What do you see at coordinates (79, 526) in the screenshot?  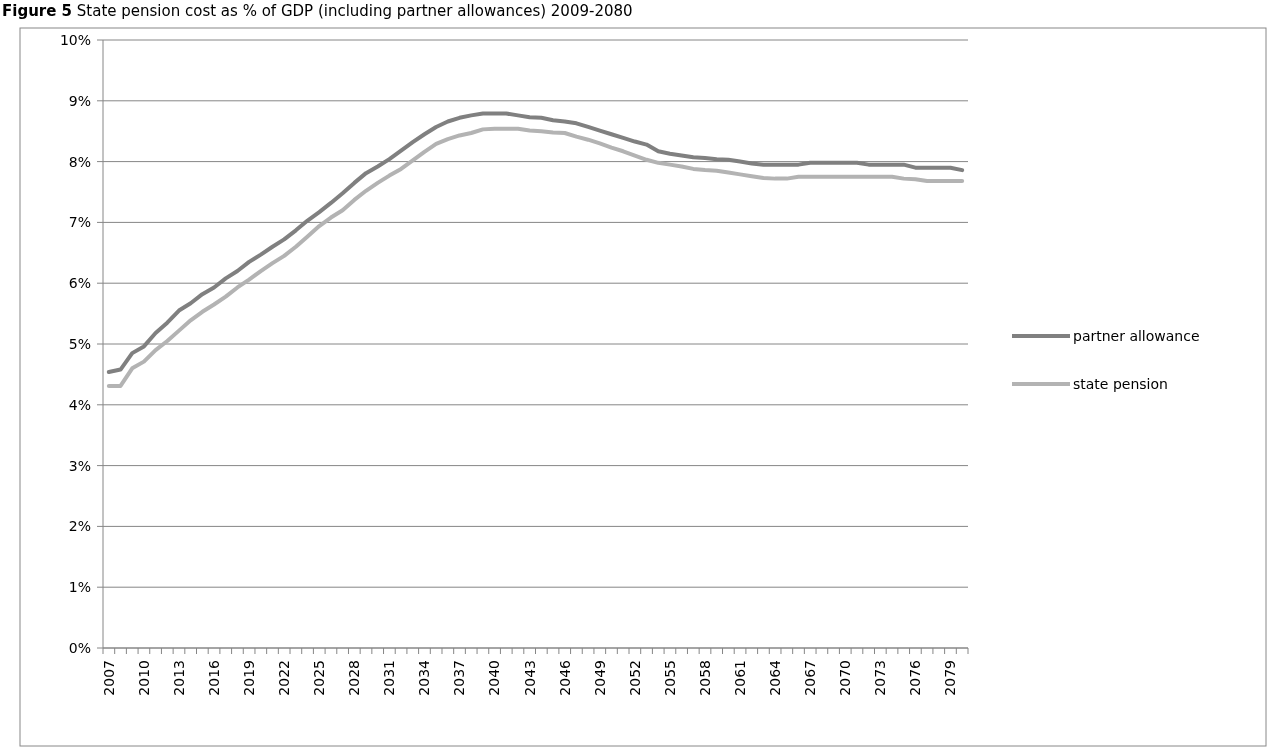 I see `y-tick-label: 2%` at bounding box center [79, 526].